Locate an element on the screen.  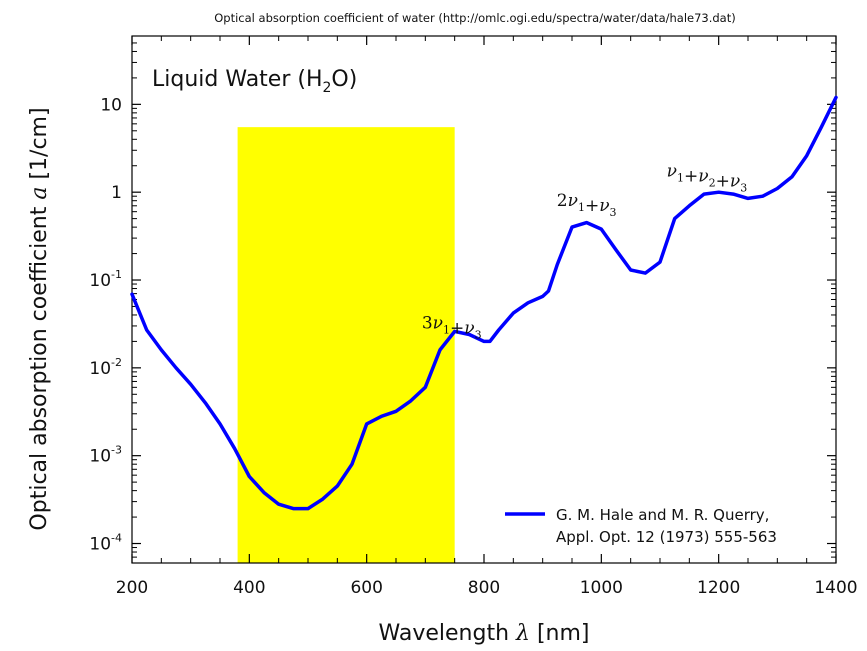
y-tick-label: 10⁻¹ is located at coordinates (105, 279).